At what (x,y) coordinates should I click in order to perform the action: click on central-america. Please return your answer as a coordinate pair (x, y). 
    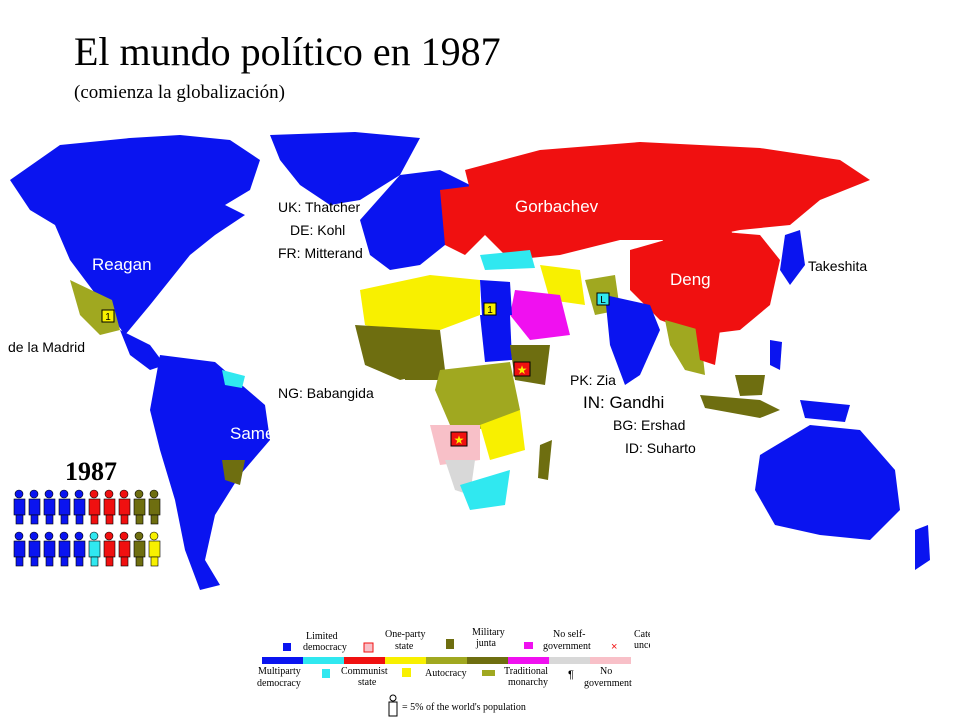
    Looking at the image, I should click on (142, 350).